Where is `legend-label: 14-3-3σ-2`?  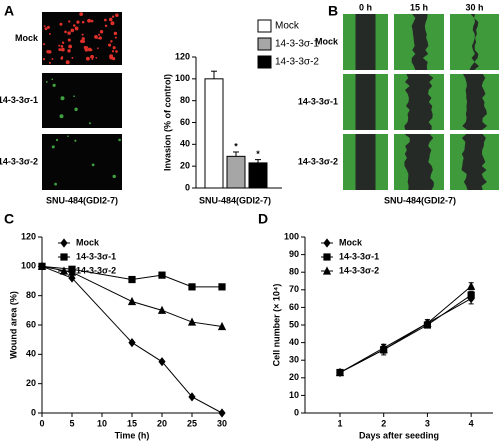
legend-label: 14-3-3σ-2 is located at coordinates (96, 270).